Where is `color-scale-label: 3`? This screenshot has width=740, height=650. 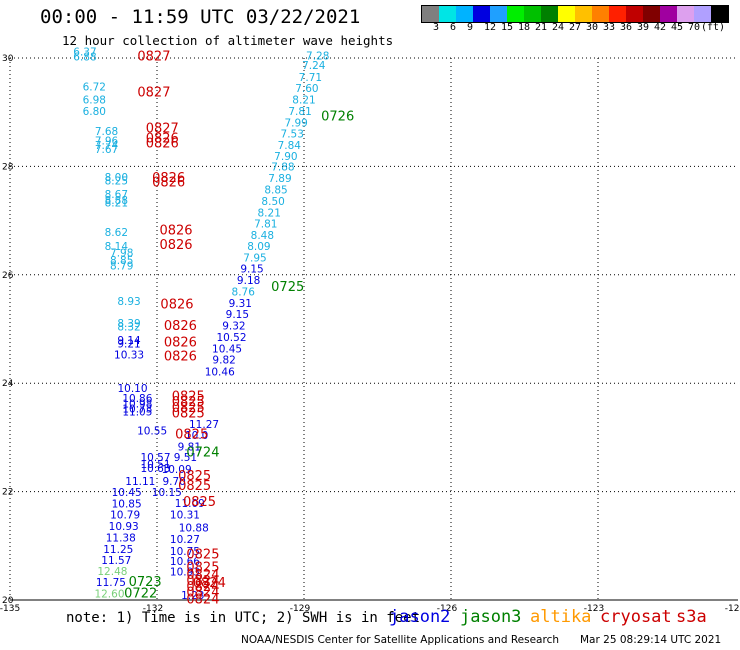
color-scale-label: 3 is located at coordinates (436, 27).